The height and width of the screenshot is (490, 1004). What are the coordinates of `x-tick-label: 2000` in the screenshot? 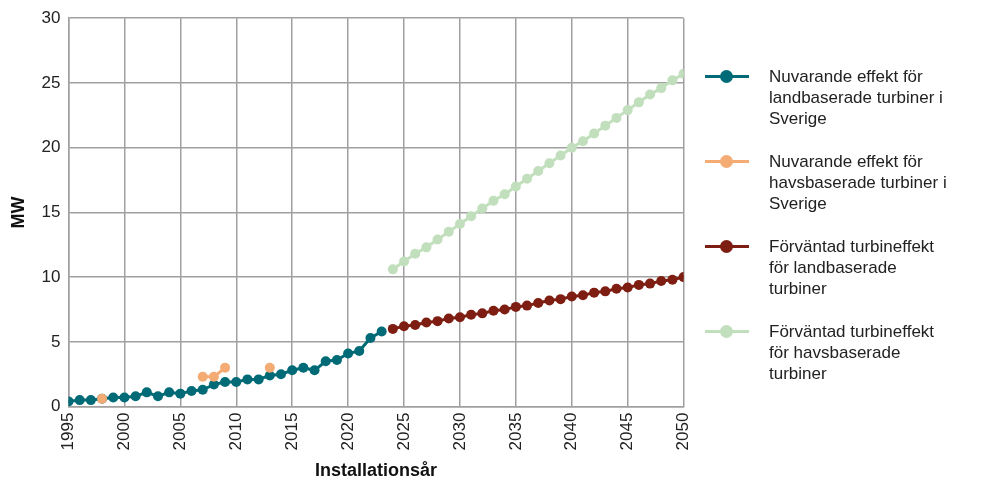 It's located at (124, 431).